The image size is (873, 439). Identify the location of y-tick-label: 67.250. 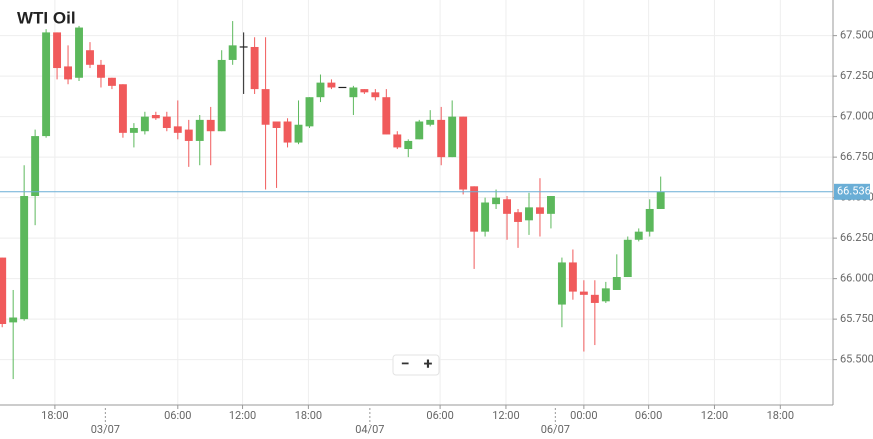
(856, 75).